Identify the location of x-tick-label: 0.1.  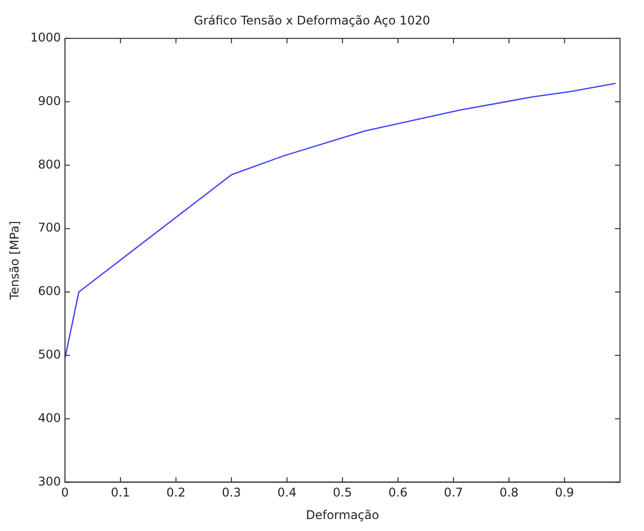
(120, 493).